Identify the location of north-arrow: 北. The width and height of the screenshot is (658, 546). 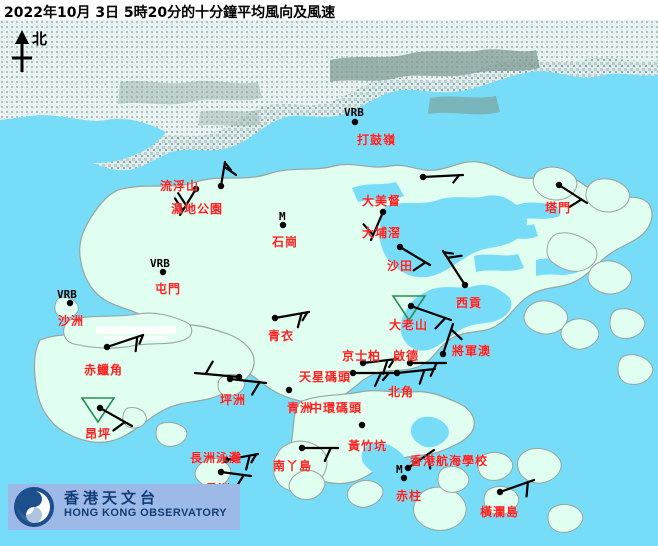
(36, 52).